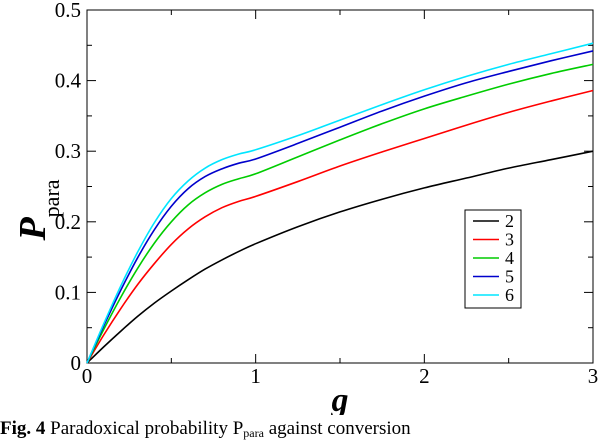 Image resolution: width=598 pixels, height=444 pixels. I want to click on x-tick-label: 2, so click(424, 376).